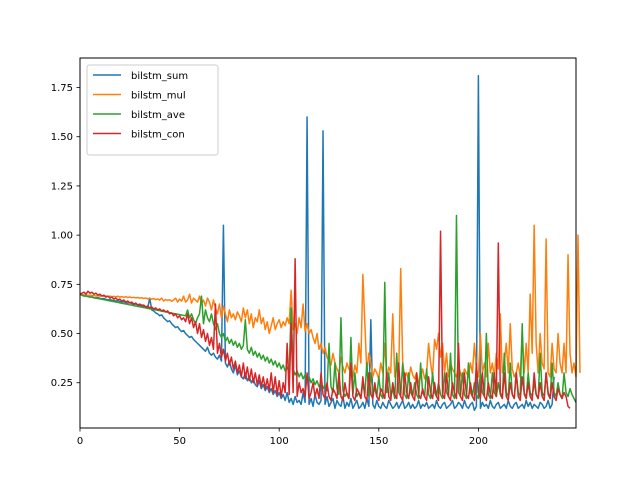 This screenshot has width=640, height=480. I want to click on legend-label-bilstm_mul: bilstm_mul, so click(158, 95).